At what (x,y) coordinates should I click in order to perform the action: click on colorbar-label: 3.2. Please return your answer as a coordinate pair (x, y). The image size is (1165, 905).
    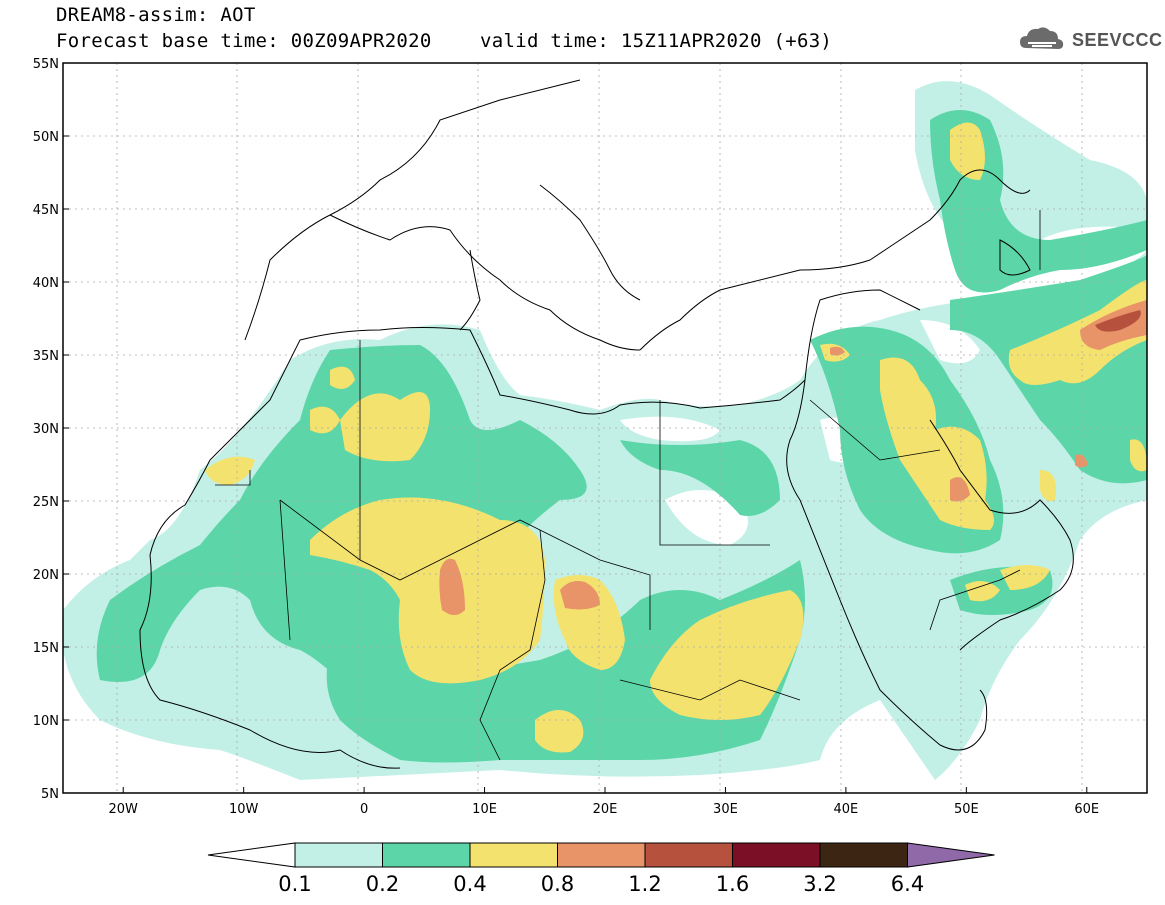
    Looking at the image, I should click on (820, 884).